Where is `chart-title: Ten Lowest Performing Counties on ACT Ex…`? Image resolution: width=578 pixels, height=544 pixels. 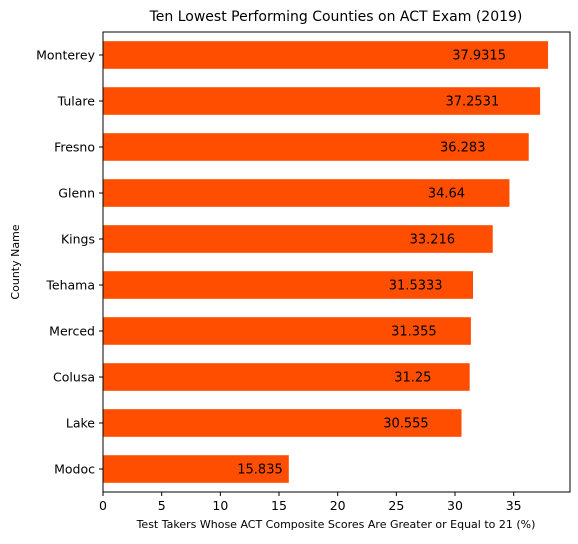 chart-title: Ten Lowest Performing Counties on ACT Ex… is located at coordinates (336, 17).